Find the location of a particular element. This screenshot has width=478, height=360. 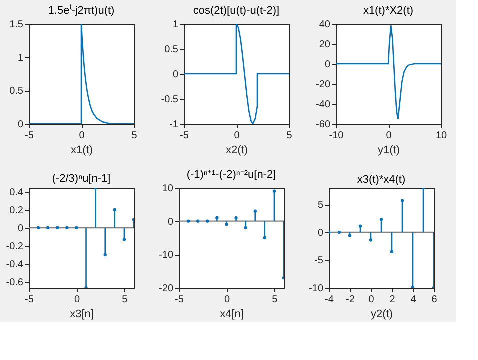

line-series is located at coordinates (388, 72).